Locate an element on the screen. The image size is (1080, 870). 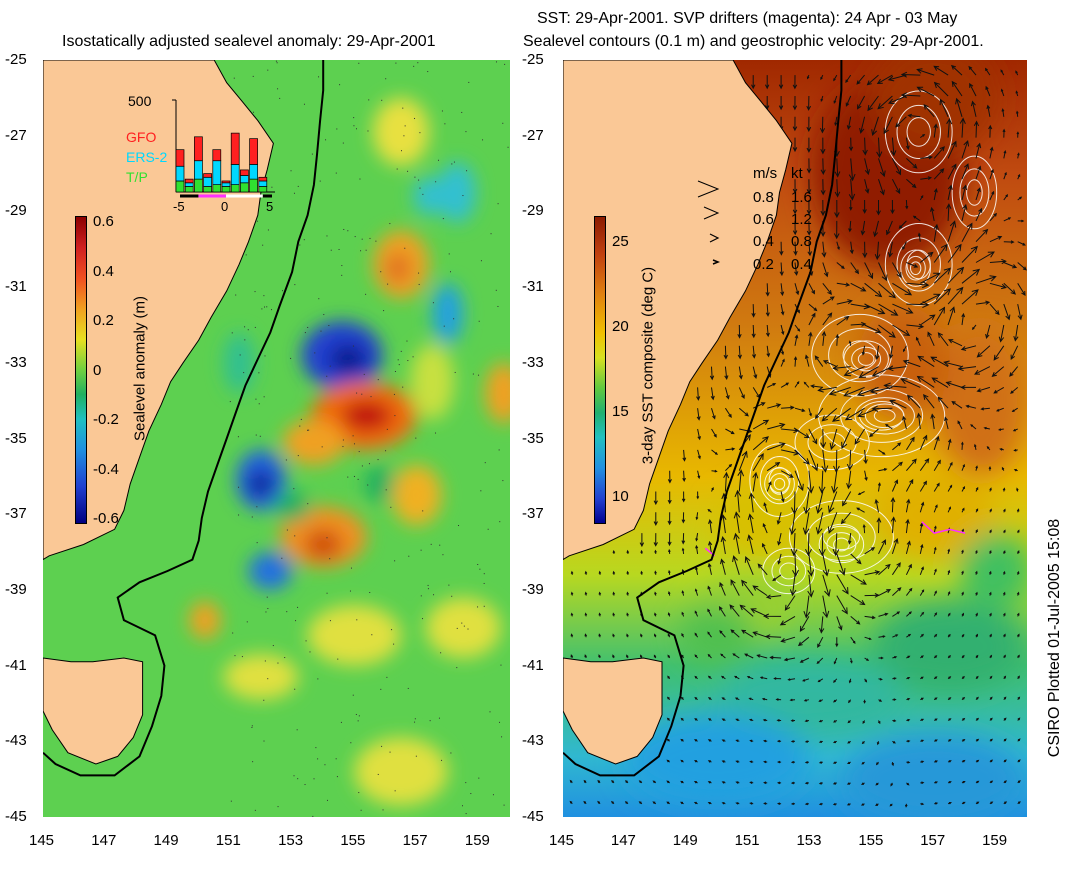
australia-landmass is located at coordinates (678, 310).